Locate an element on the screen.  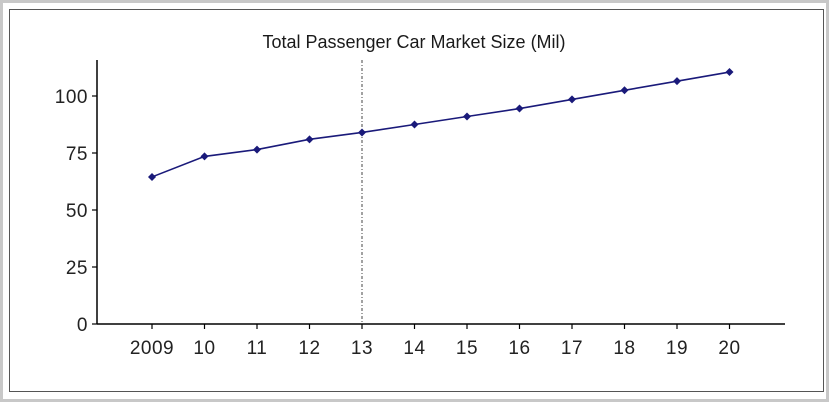
y-tick-label: 25 is located at coordinates (77, 268).